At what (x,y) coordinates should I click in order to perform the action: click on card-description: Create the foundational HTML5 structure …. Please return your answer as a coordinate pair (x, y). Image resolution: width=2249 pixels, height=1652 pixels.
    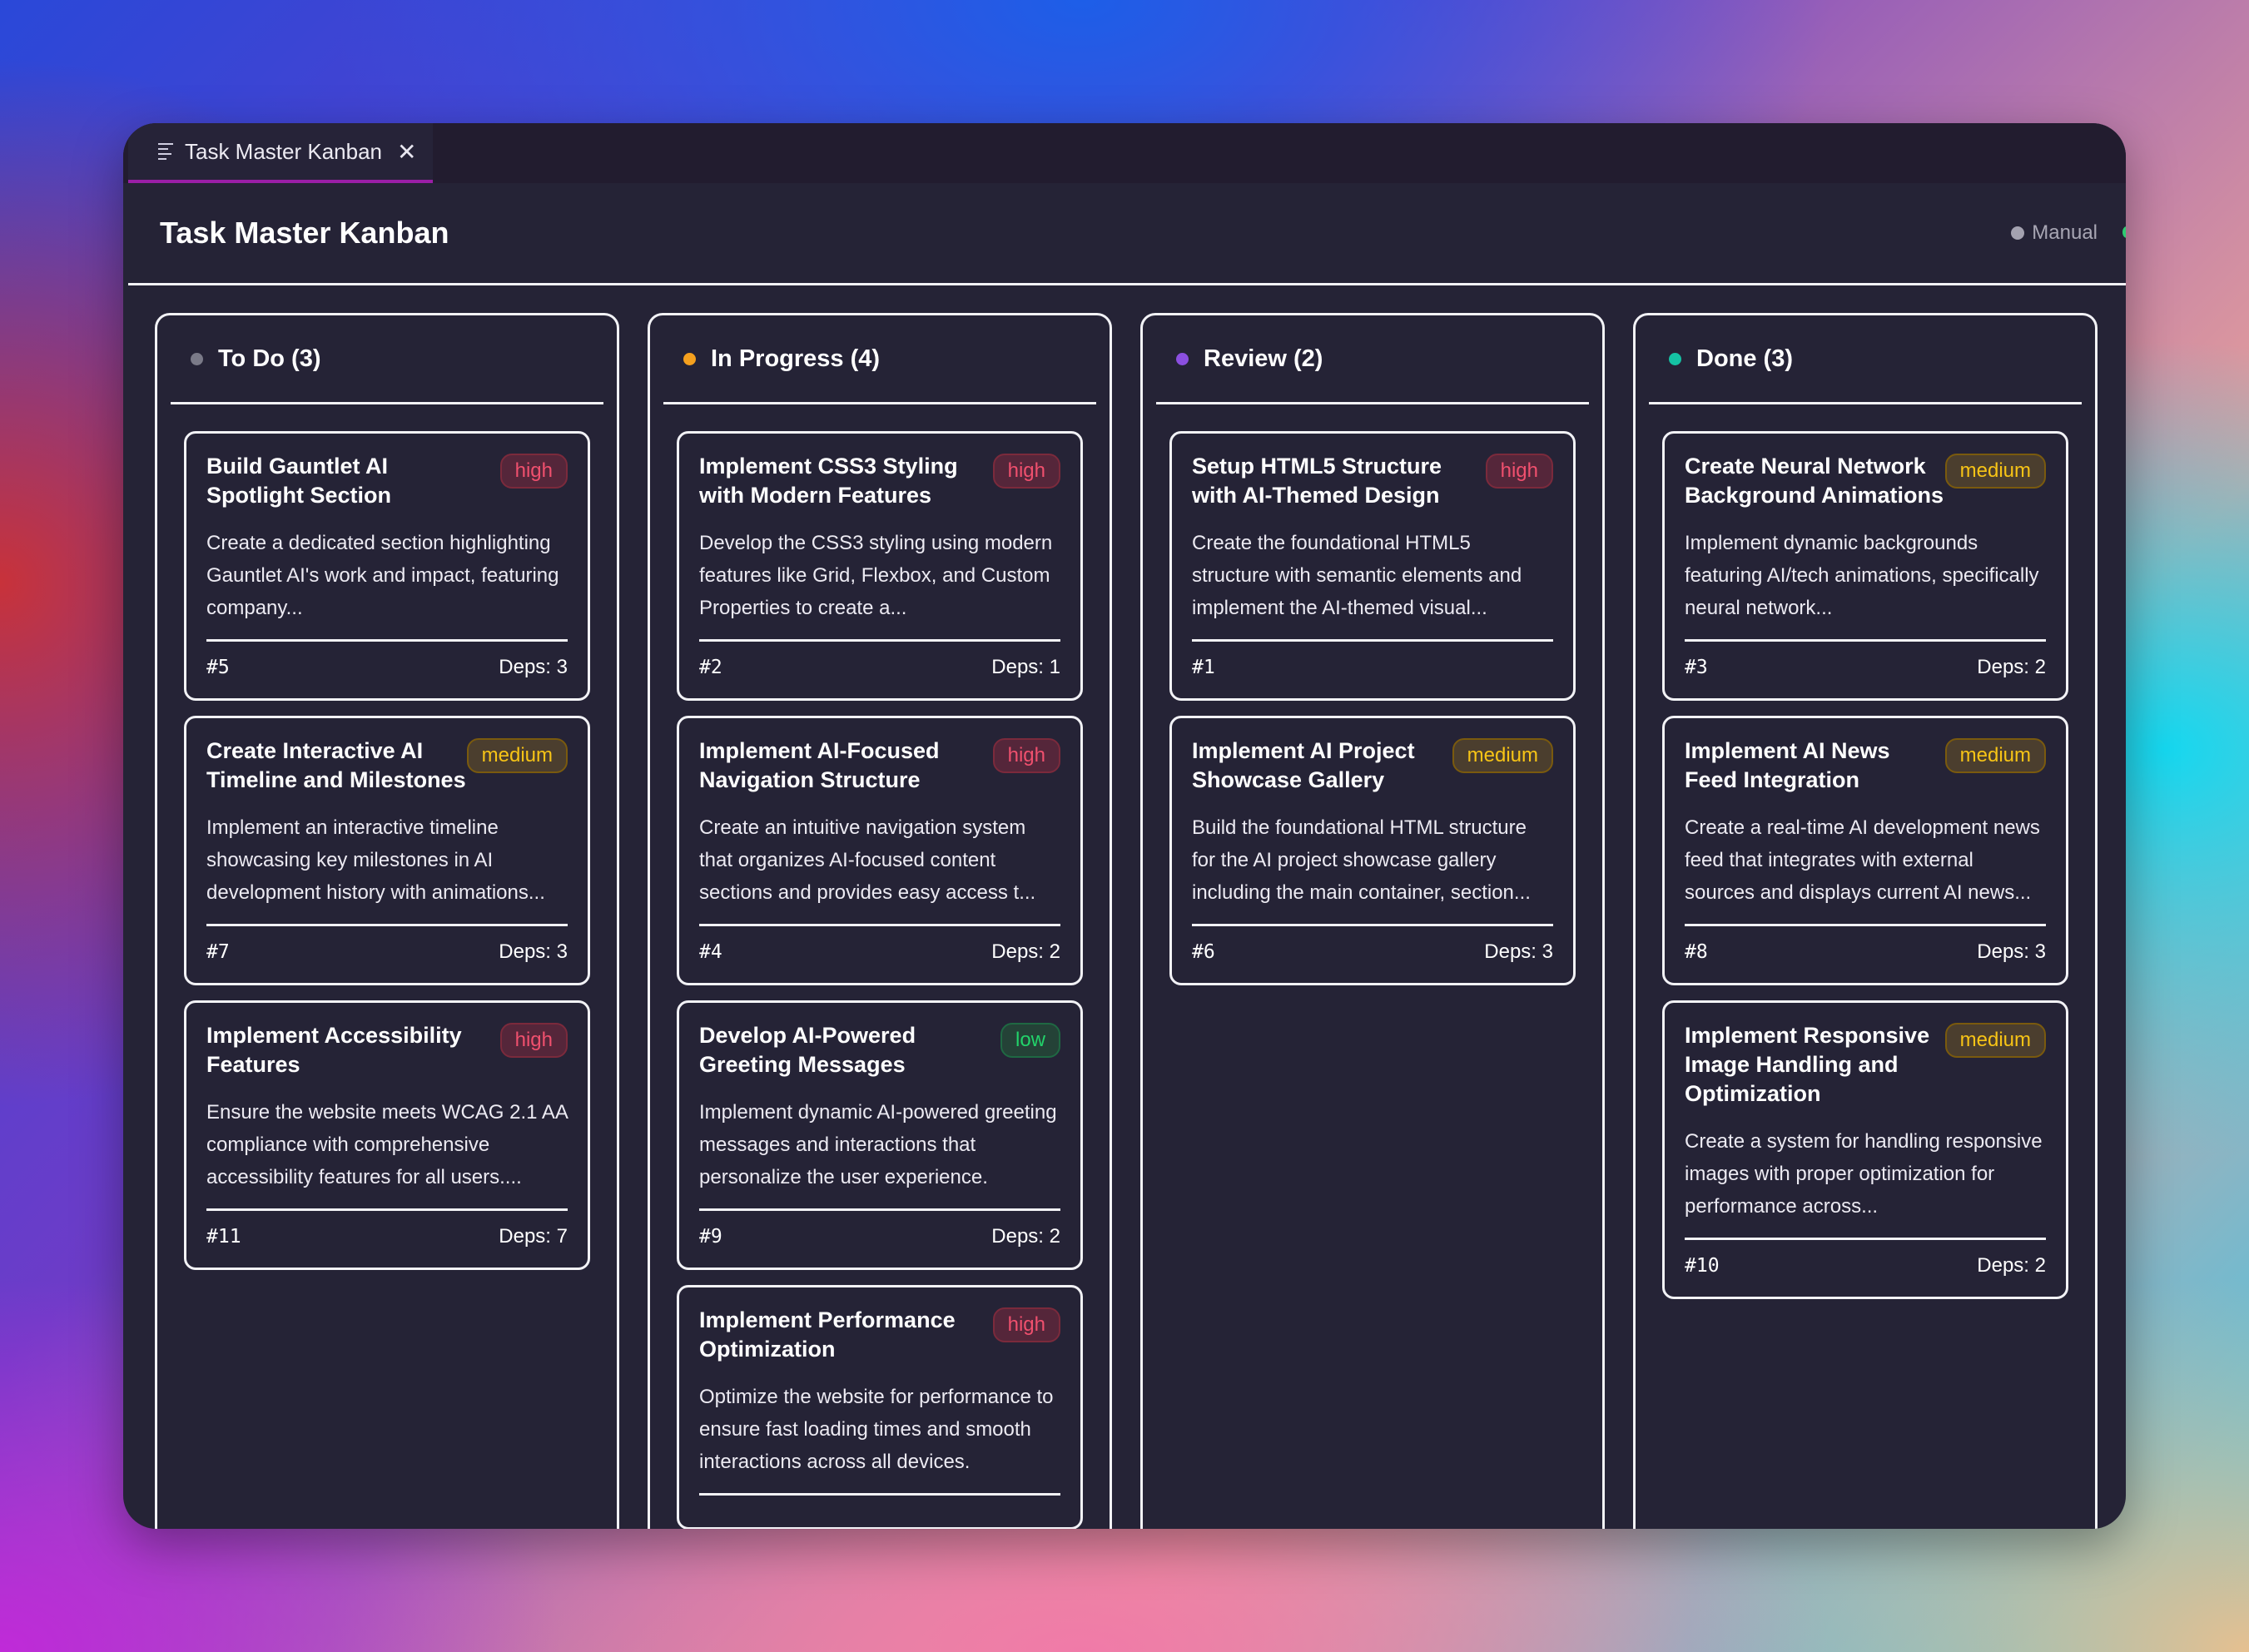
    Looking at the image, I should click on (1357, 575).